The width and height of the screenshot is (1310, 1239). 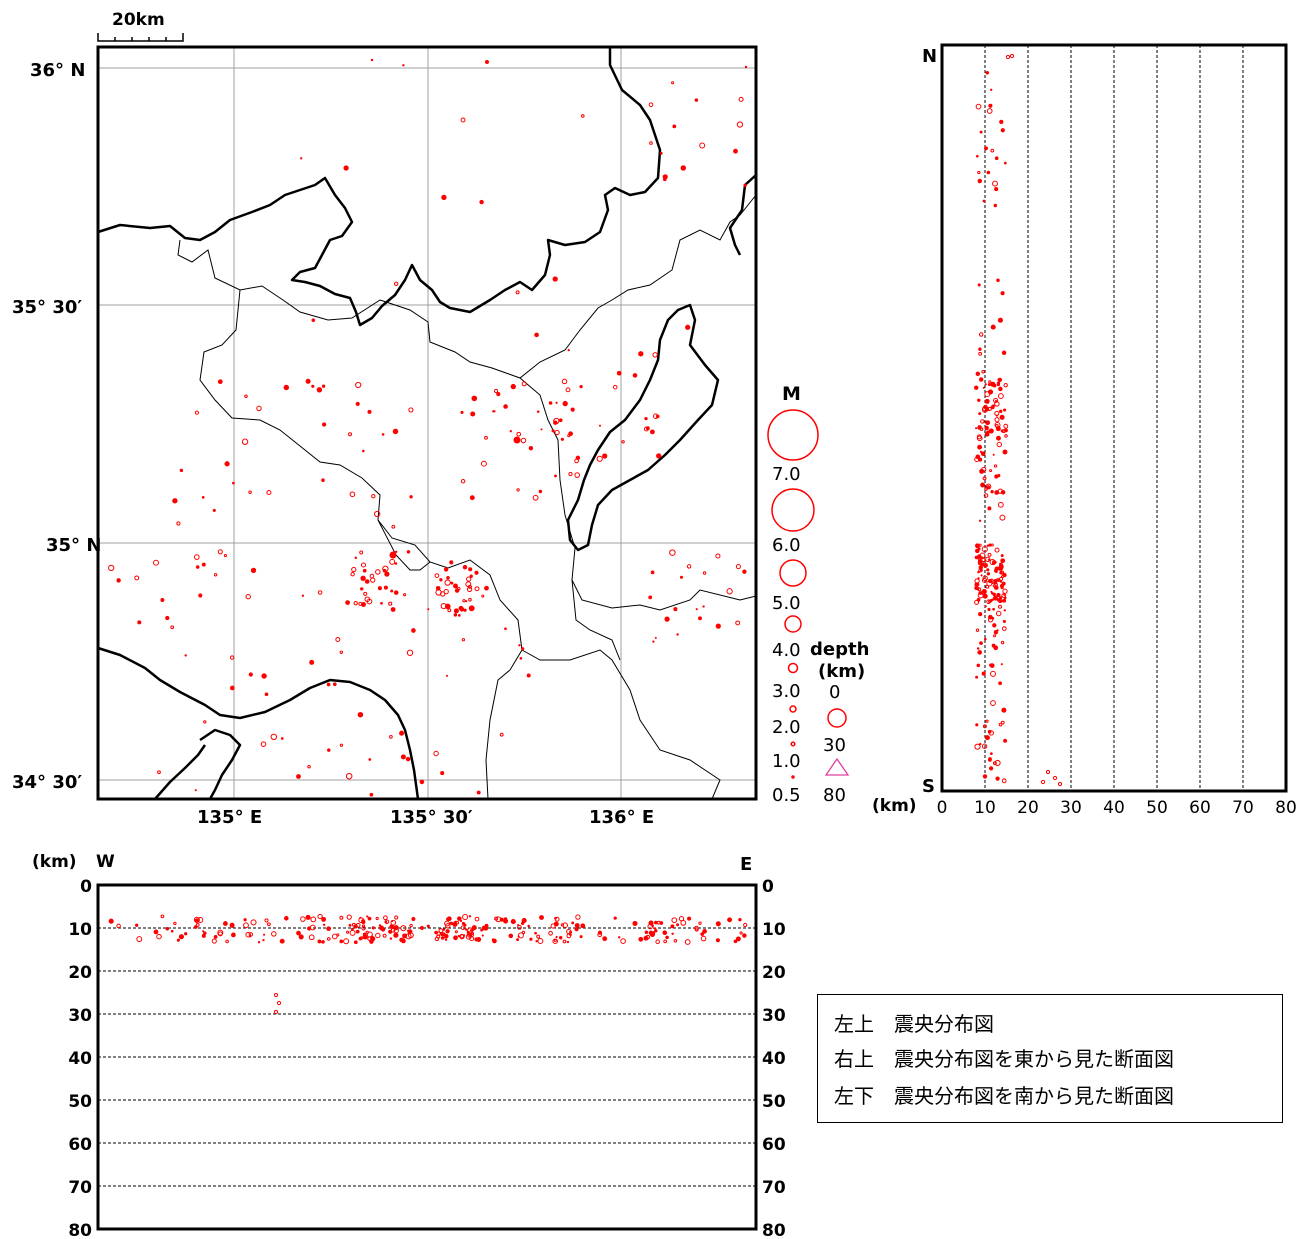 What do you see at coordinates (985, 808) in the screenshot?
I see `ns-tick-label: 10` at bounding box center [985, 808].